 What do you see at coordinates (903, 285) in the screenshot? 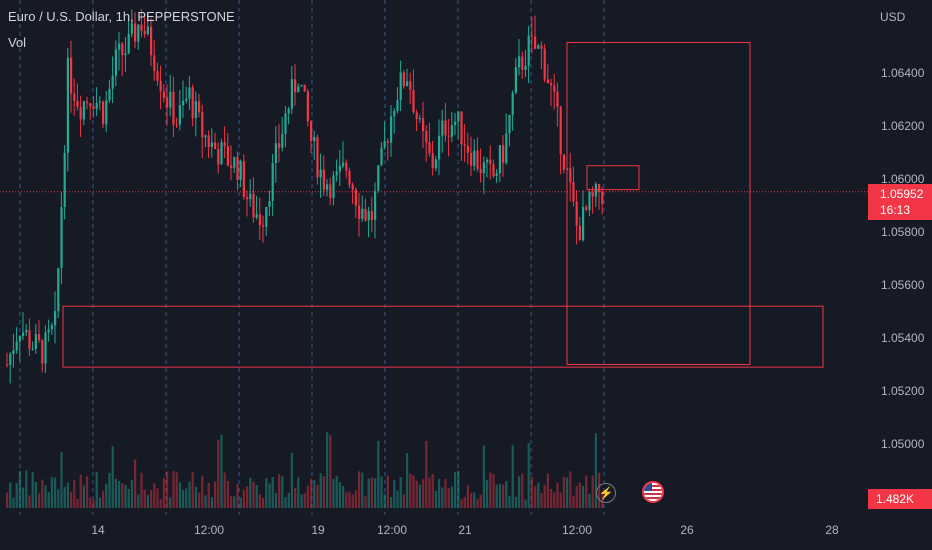
I see `price-tick-label: 1.05600` at bounding box center [903, 285].